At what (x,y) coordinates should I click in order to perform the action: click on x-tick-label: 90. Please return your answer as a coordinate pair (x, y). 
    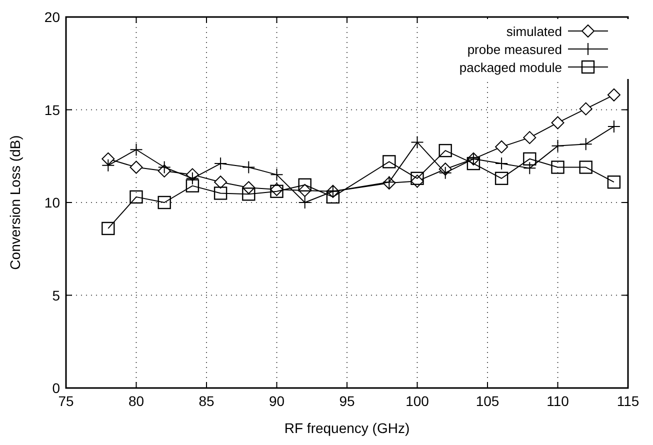
    Looking at the image, I should click on (276, 401).